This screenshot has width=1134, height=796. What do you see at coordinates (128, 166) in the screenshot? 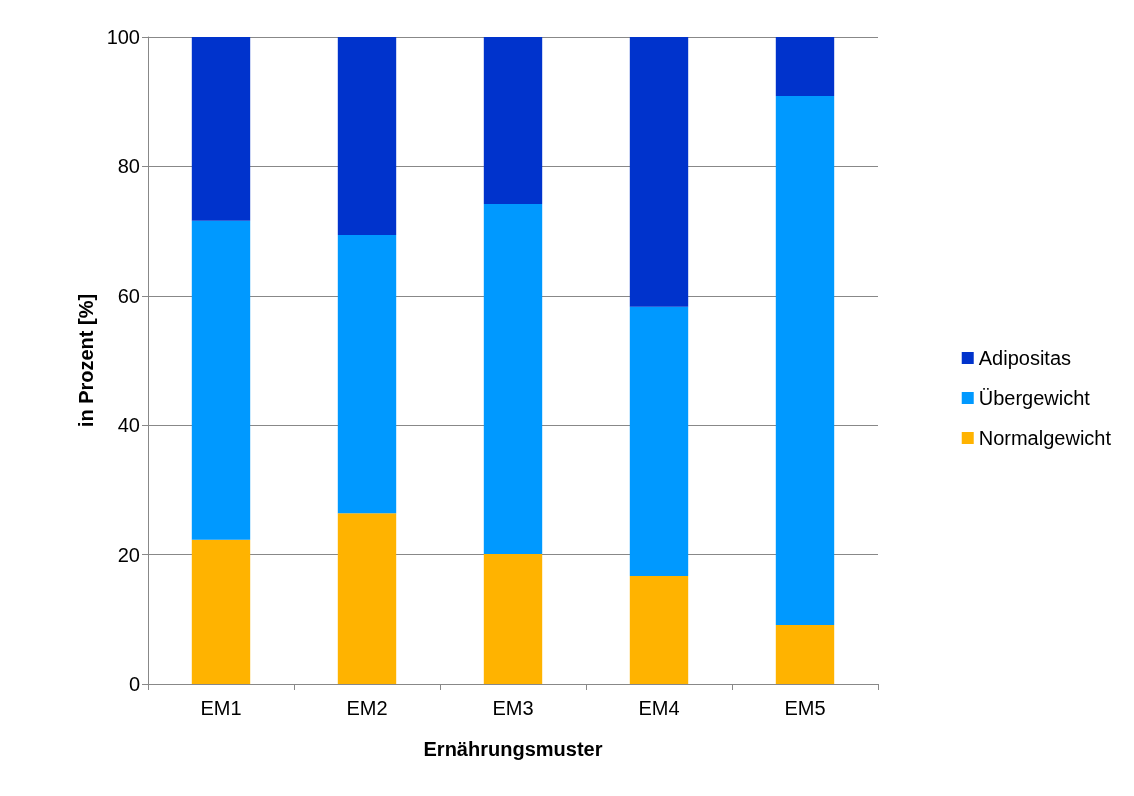
I see `y-tick-label: 80` at bounding box center [128, 166].